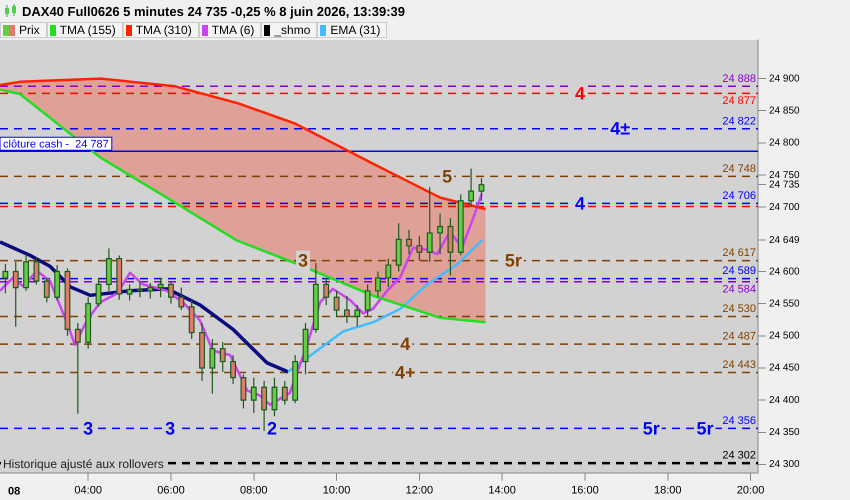 This screenshot has height=500, width=850. I want to click on y-tick-label: 24 550, so click(784, 304).